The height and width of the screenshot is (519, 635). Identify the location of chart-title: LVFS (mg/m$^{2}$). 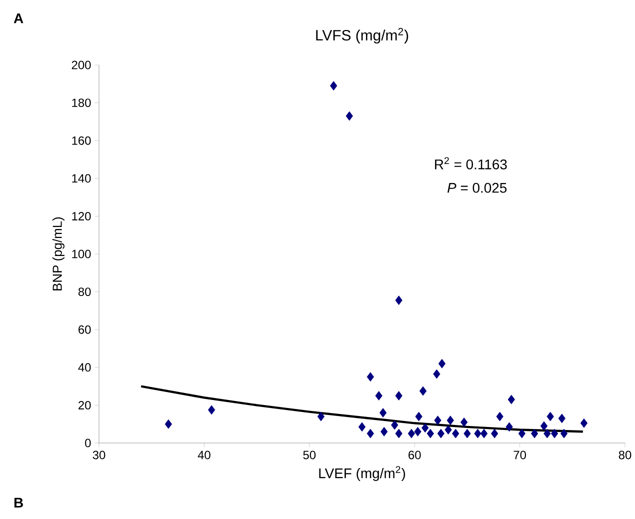
(362, 36).